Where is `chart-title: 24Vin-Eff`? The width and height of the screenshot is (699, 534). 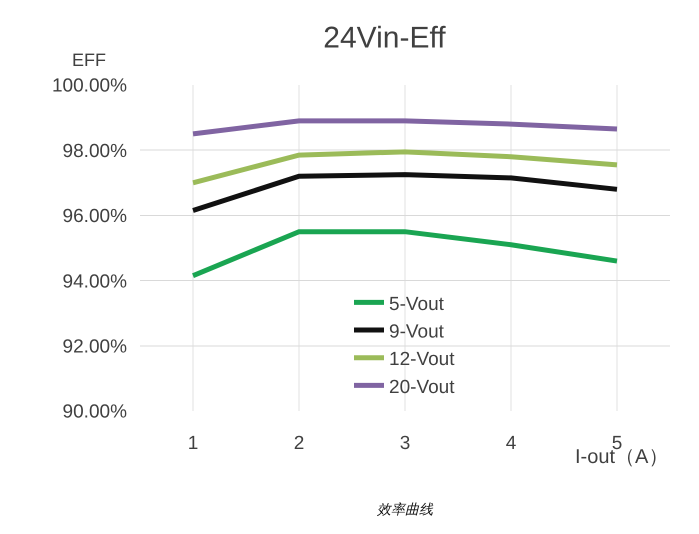 chart-title: 24Vin-Eff is located at coordinates (384, 38).